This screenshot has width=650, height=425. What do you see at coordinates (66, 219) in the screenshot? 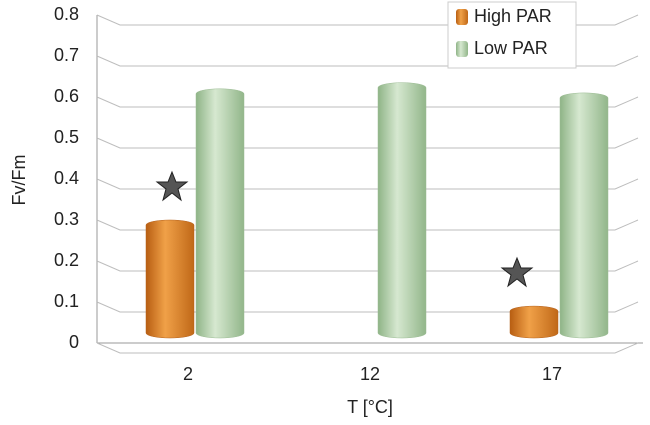
I see `y-tick-label: 0.3` at bounding box center [66, 219].